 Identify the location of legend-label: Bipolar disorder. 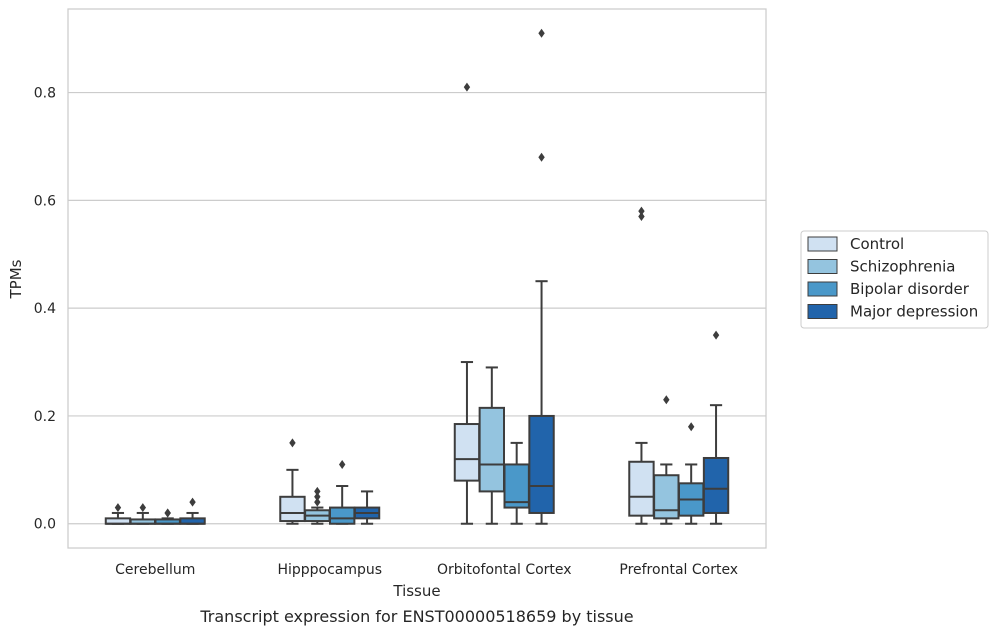
(910, 289).